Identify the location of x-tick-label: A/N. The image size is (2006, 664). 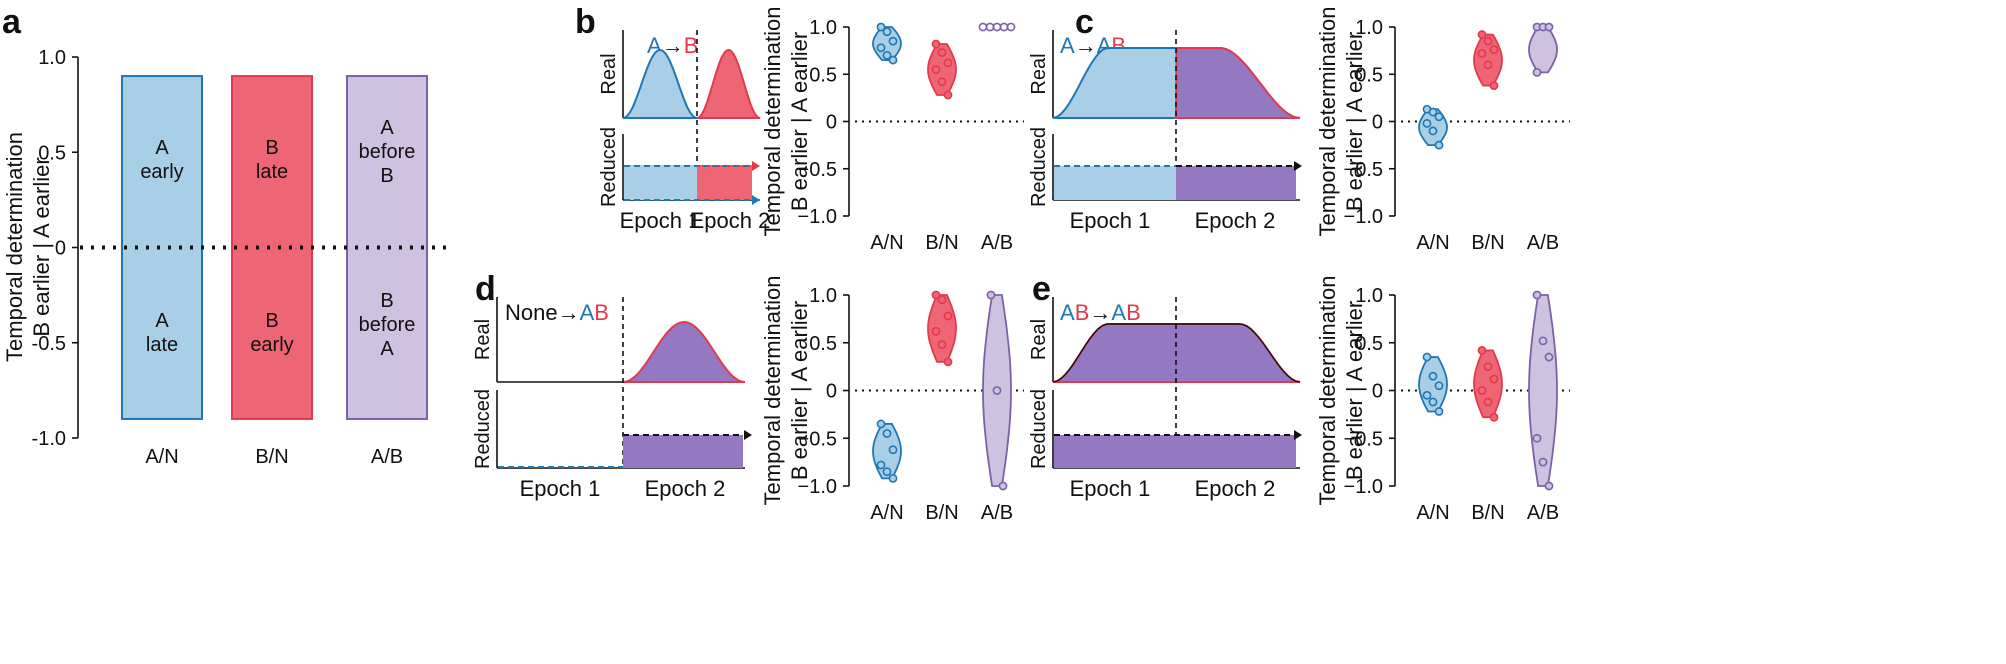
(161, 457).